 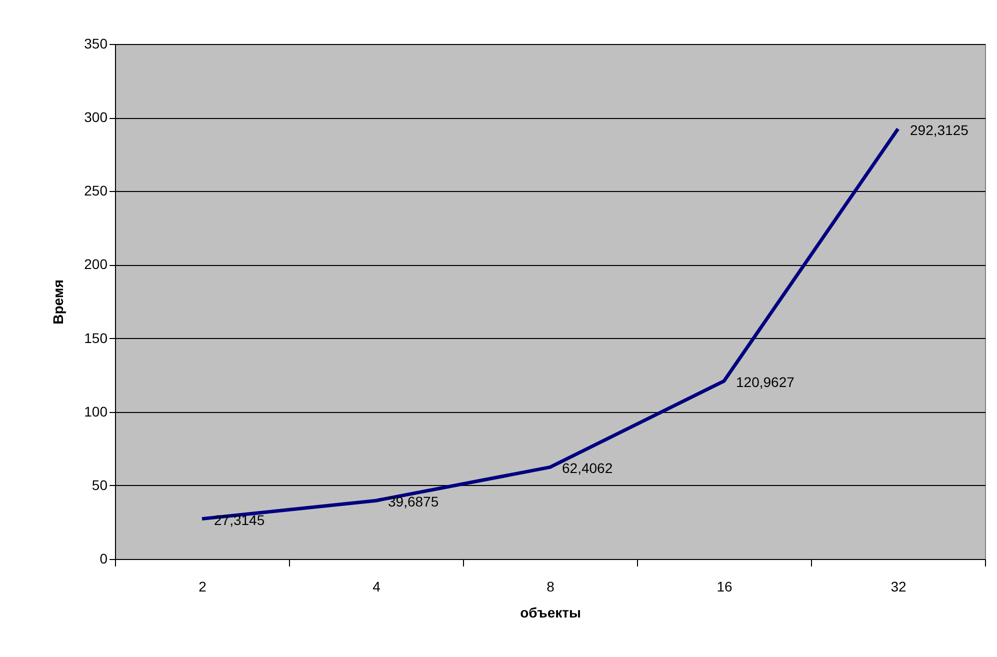 What do you see at coordinates (96, 190) in the screenshot?
I see `y-tick-label: 250` at bounding box center [96, 190].